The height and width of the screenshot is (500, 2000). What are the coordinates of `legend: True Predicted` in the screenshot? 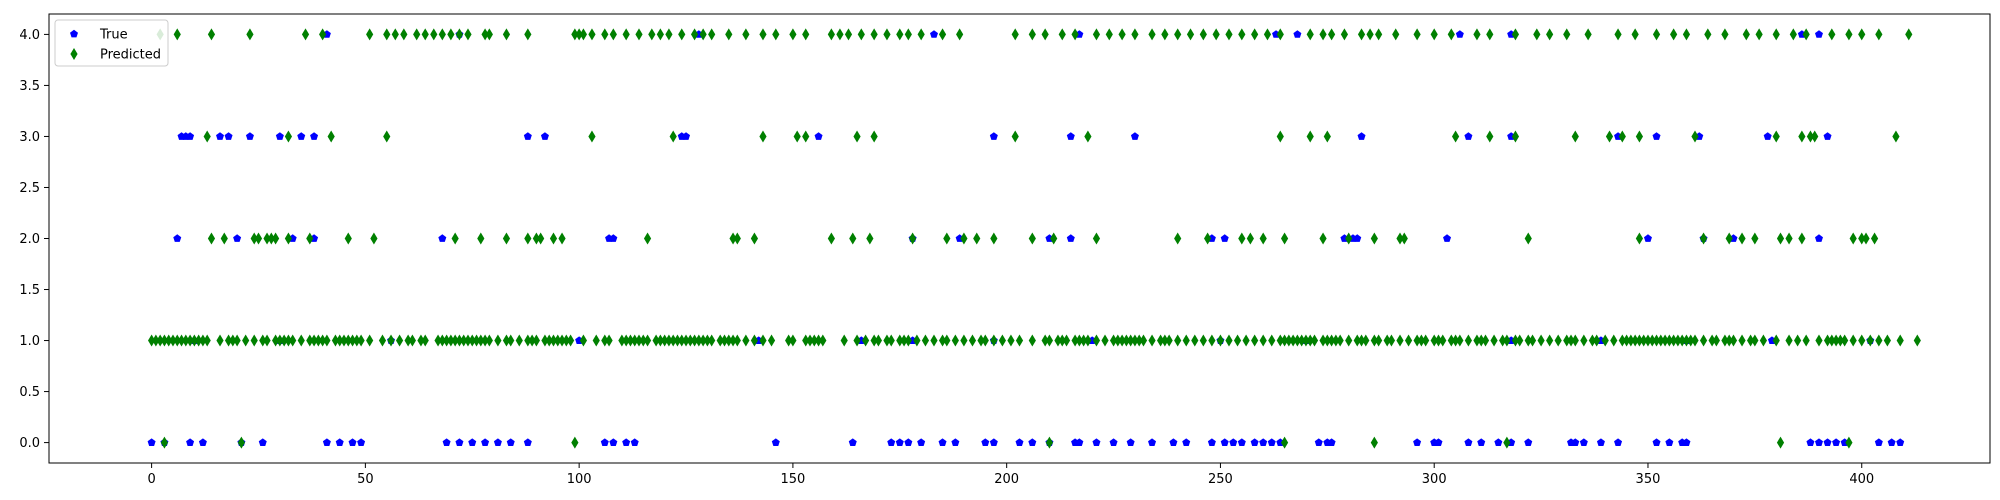 It's located at (111, 43).